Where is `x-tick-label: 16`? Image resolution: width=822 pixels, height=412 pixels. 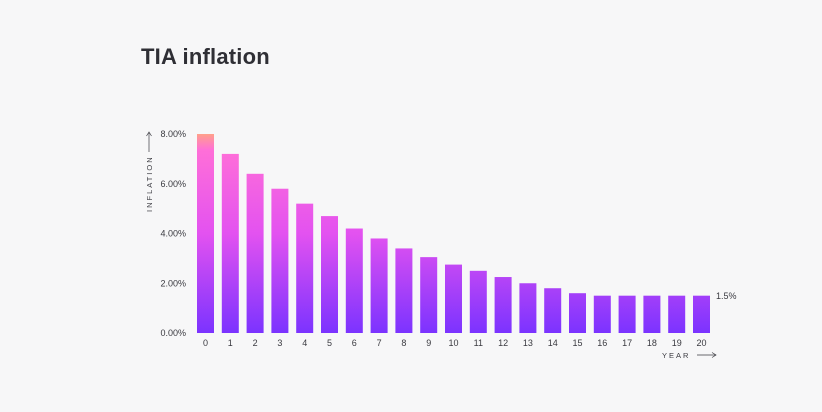 x-tick-label: 16 is located at coordinates (602, 343).